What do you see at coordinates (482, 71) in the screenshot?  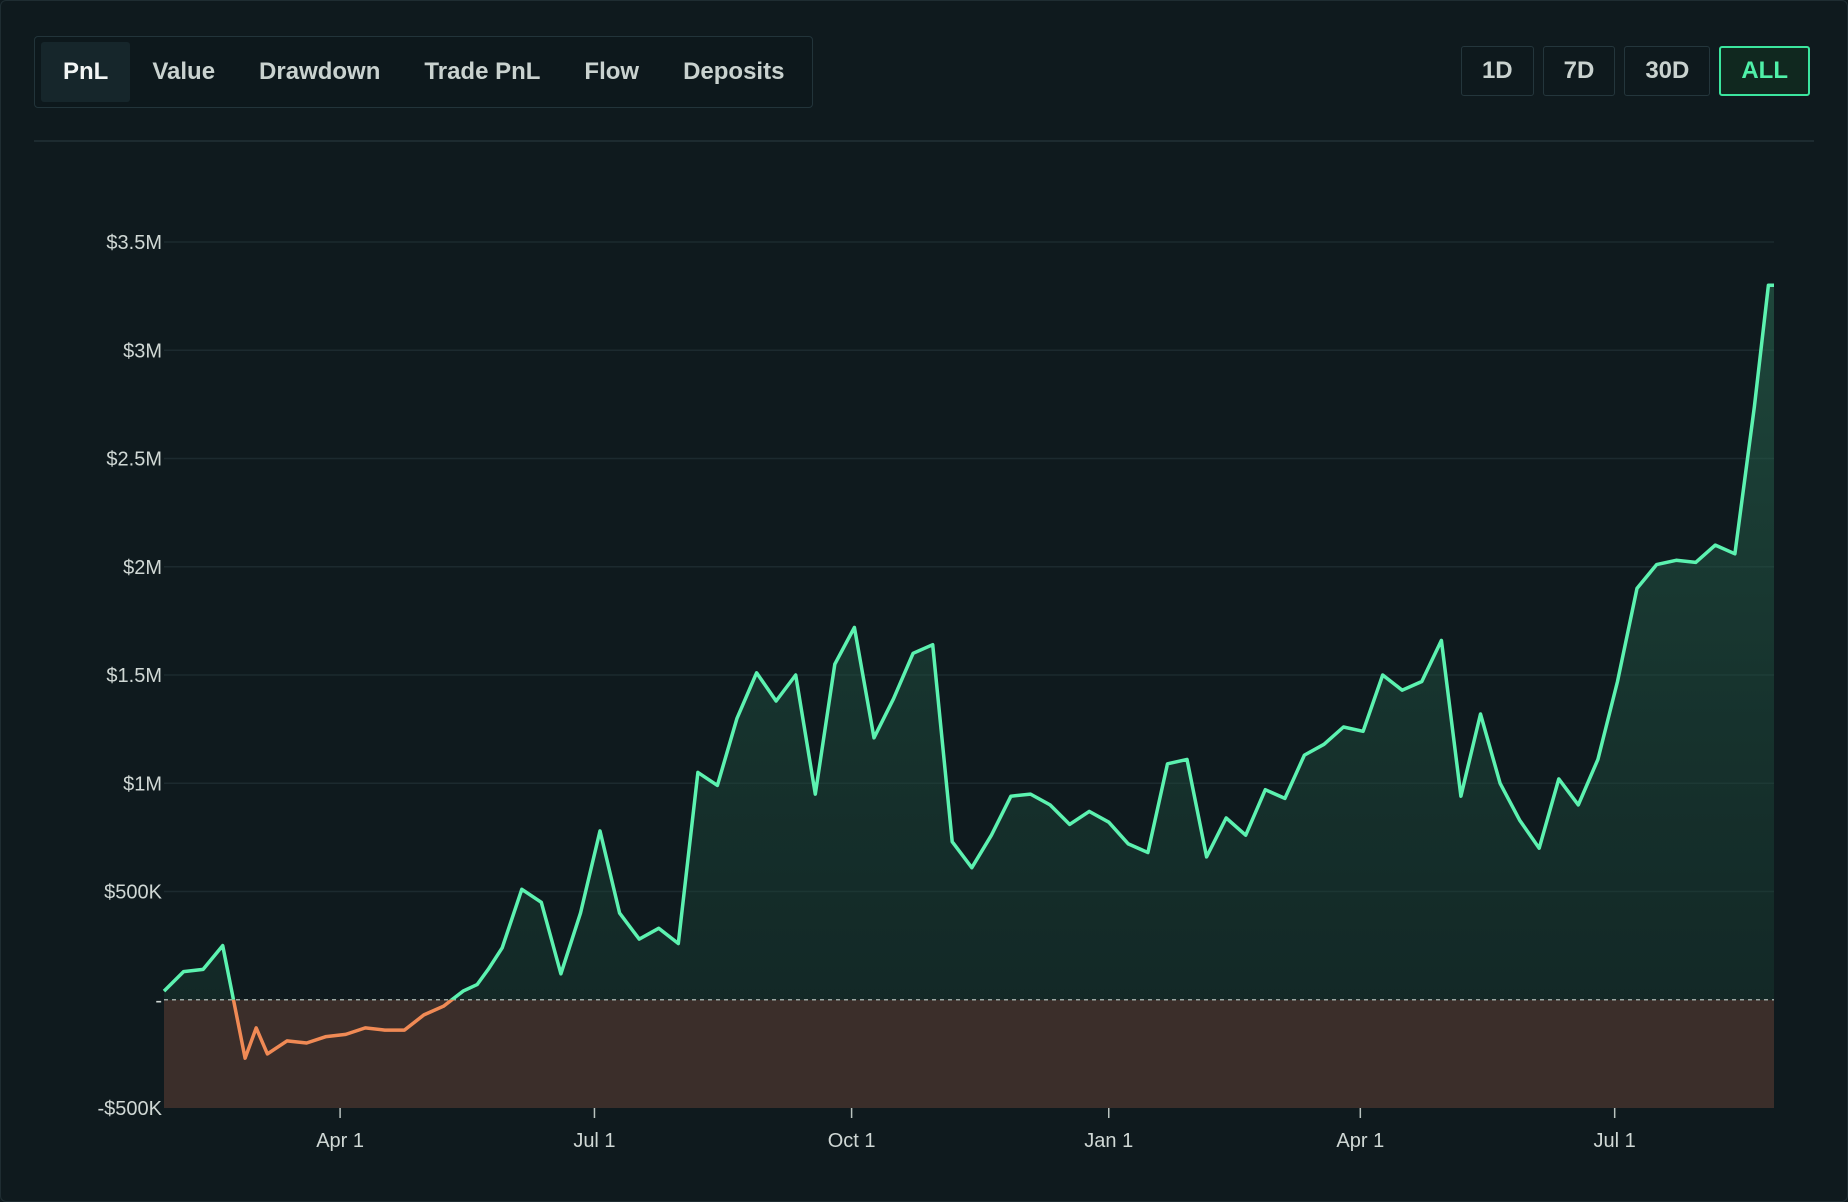 I see `tab-trade-pnl: Trade PnL` at bounding box center [482, 71].